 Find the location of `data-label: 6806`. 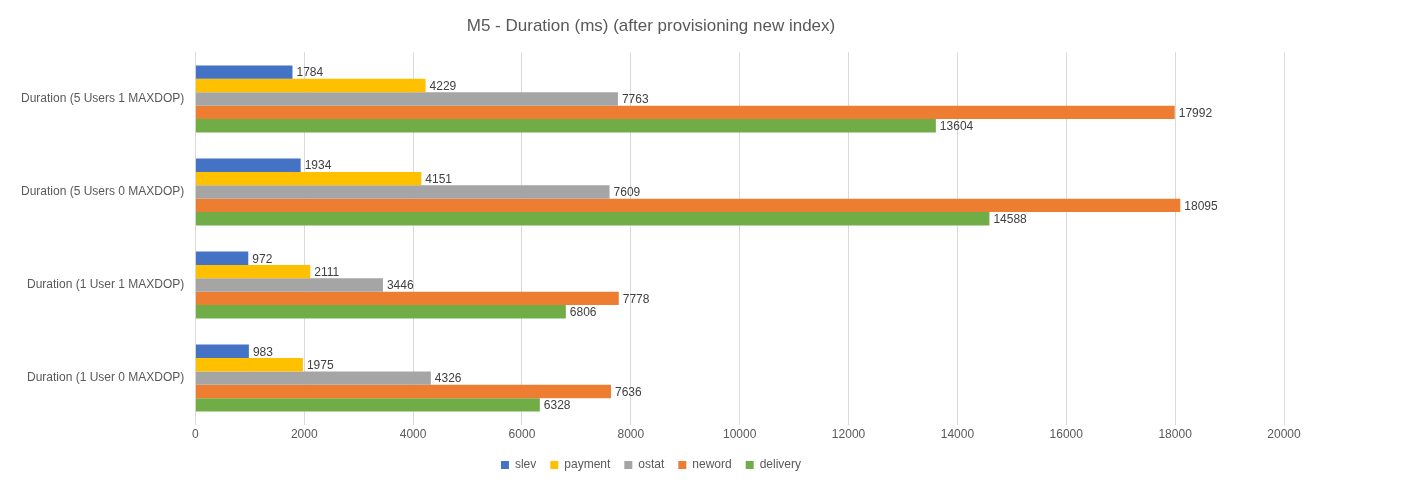

data-label: 6806 is located at coordinates (583, 312).